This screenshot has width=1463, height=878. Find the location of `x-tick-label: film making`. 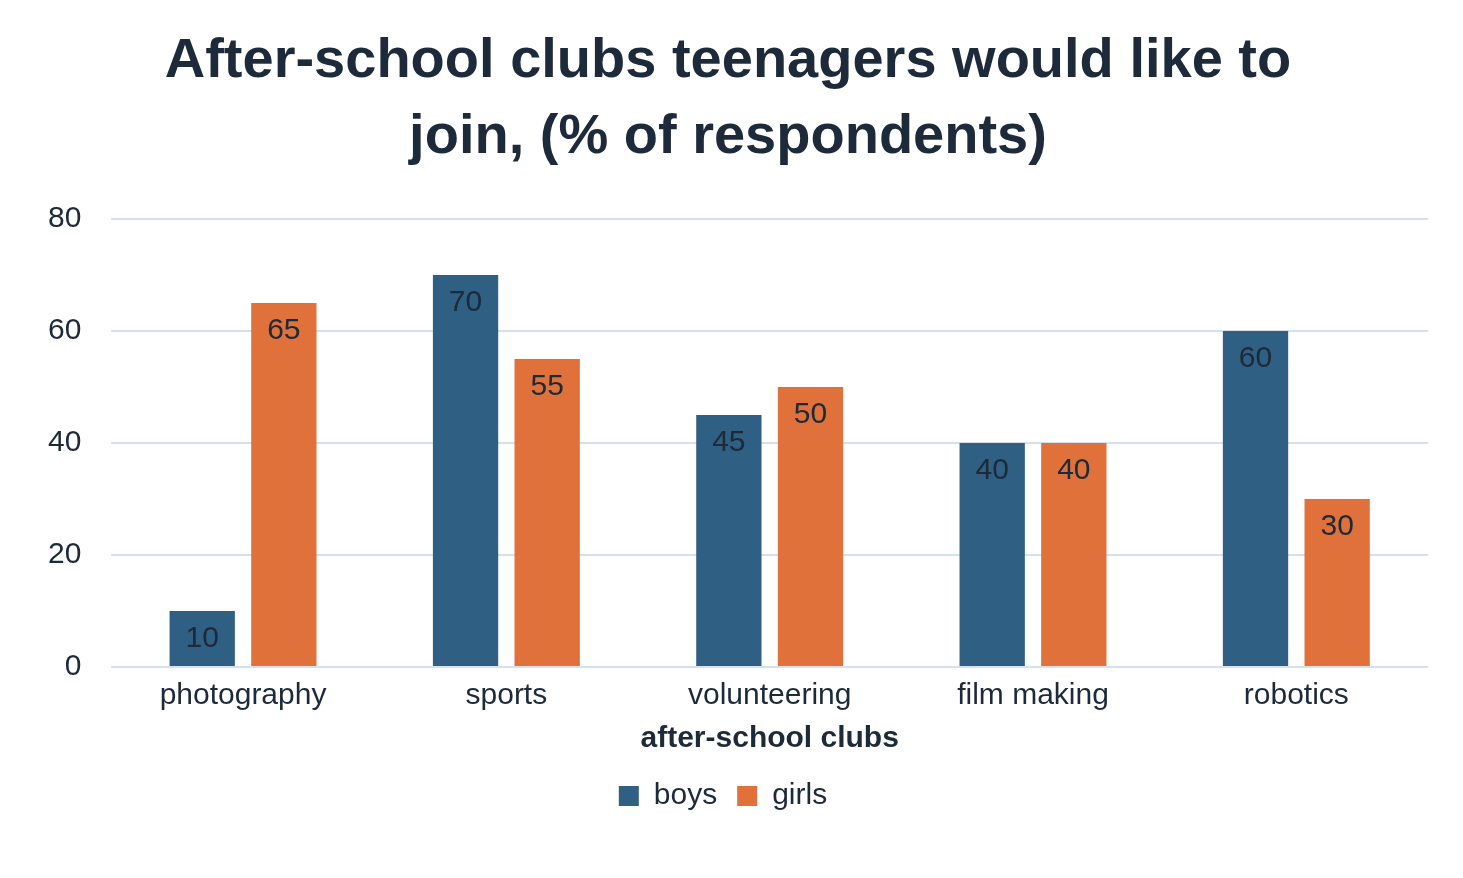

x-tick-label: film making is located at coordinates (1033, 694).